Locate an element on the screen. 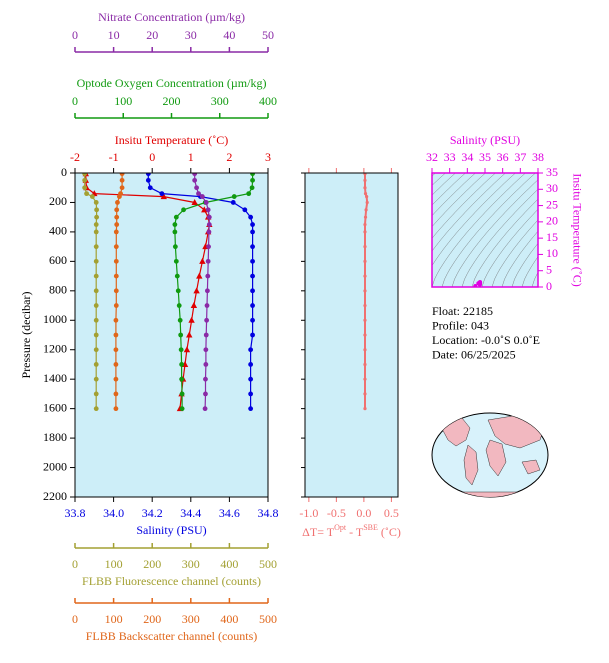 This screenshot has width=609, height=663. plot-frame is located at coordinates (351, 335).